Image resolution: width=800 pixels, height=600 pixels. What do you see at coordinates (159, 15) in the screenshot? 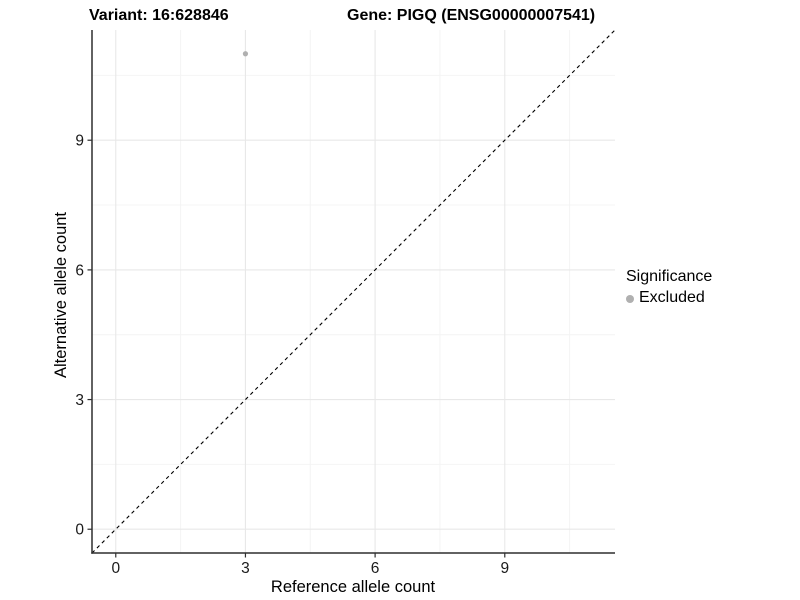
I see `variant-title: Variant: 16:628846` at bounding box center [159, 15].